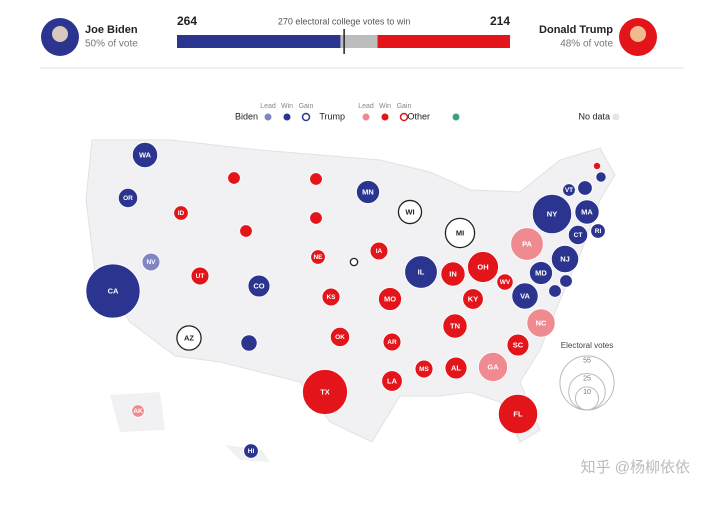  What do you see at coordinates (518, 344) in the screenshot?
I see `state-label: SC` at bounding box center [518, 344].